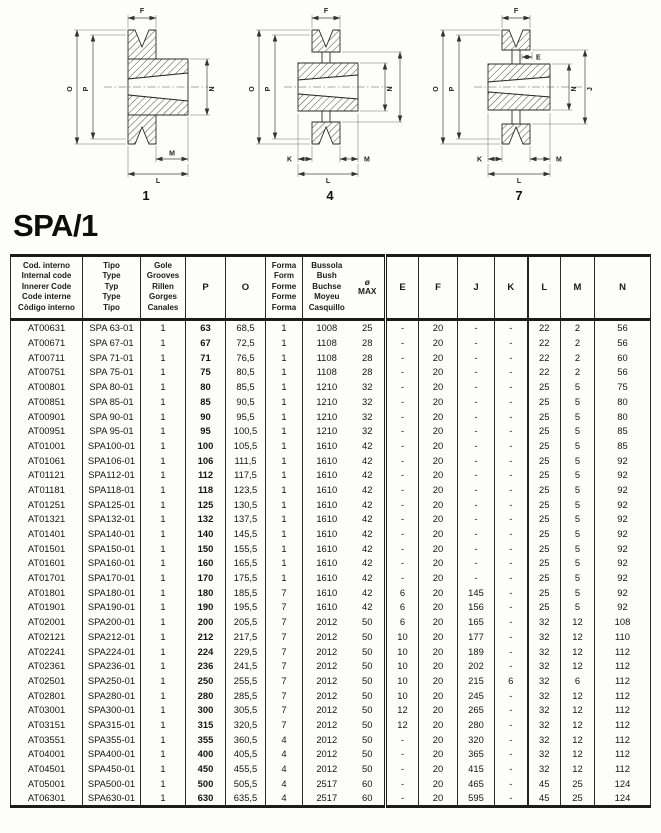 This screenshot has width=661, height=833. What do you see at coordinates (543, 372) in the screenshot?
I see `cell-l: 22` at bounding box center [543, 372].